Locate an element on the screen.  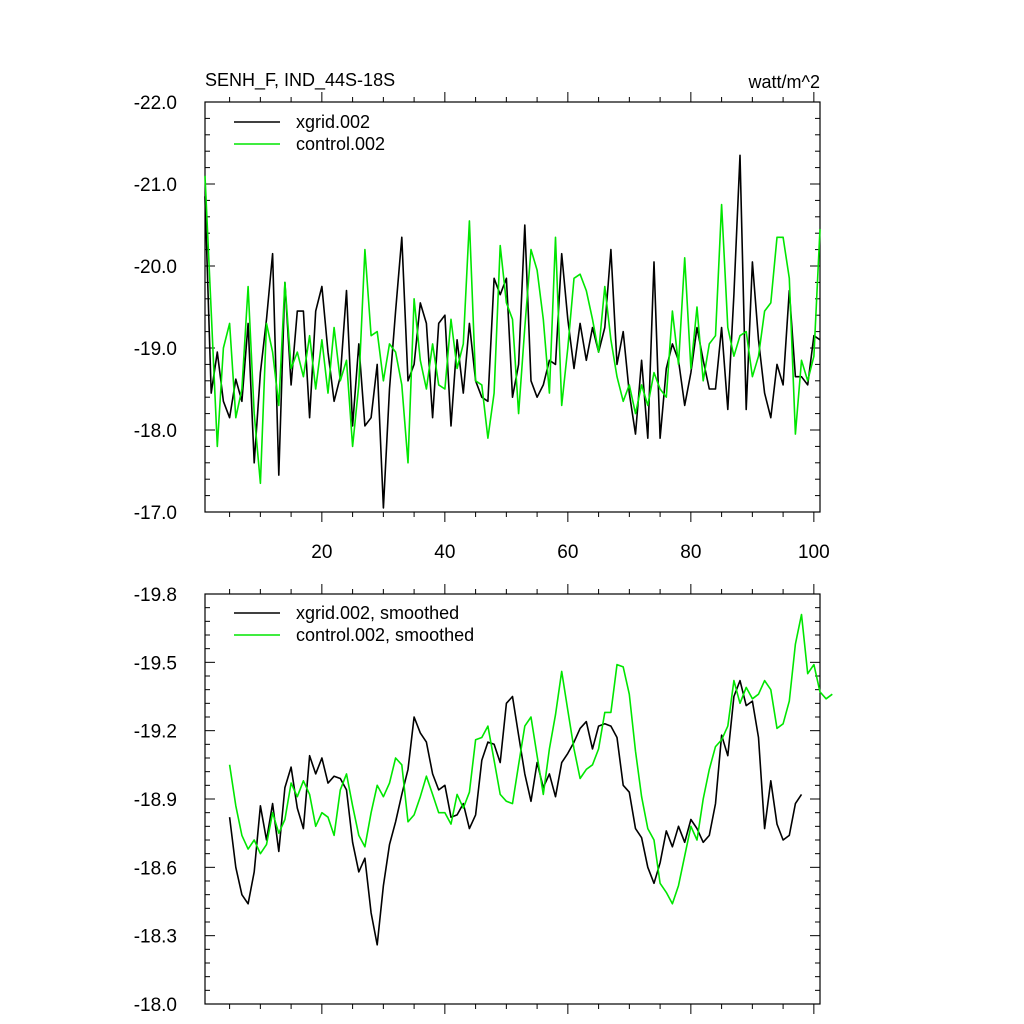
top-y-tick-label: -21.0 is located at coordinates (155, 185).